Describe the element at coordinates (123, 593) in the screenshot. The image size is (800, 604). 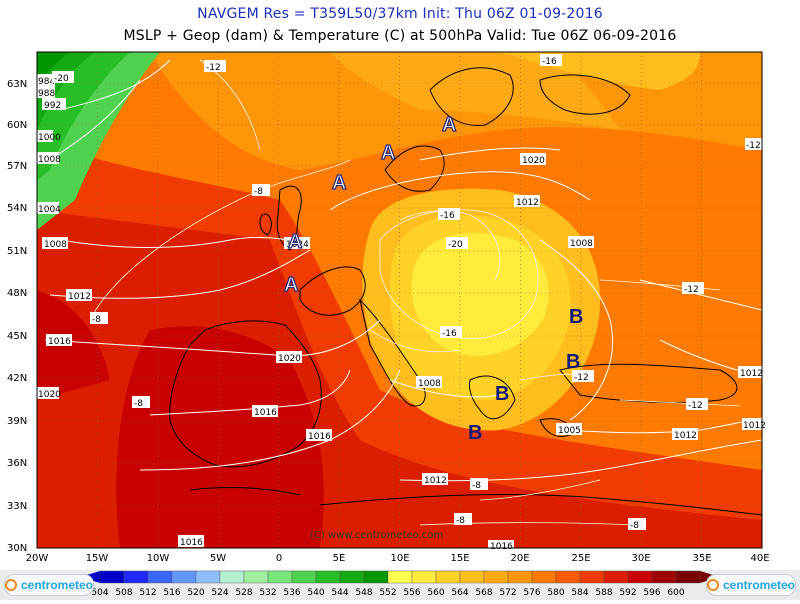
I see `scale-value-label: 508` at that location.